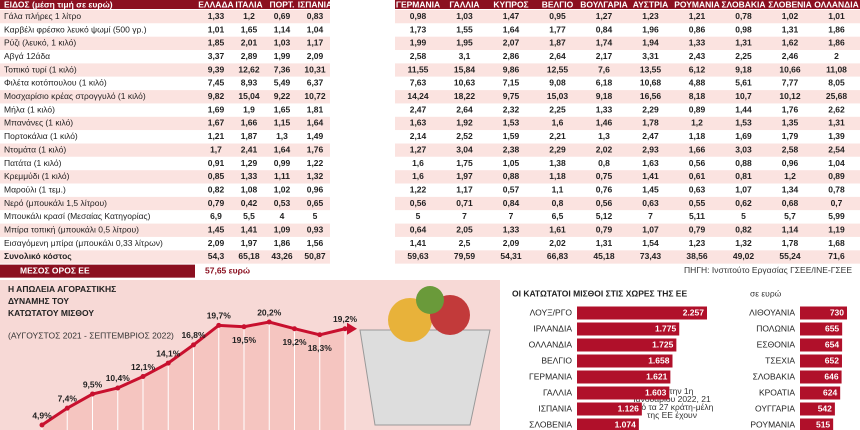 The image size is (860, 430). I want to click on cell-value: 2,01, so click(249, 43).